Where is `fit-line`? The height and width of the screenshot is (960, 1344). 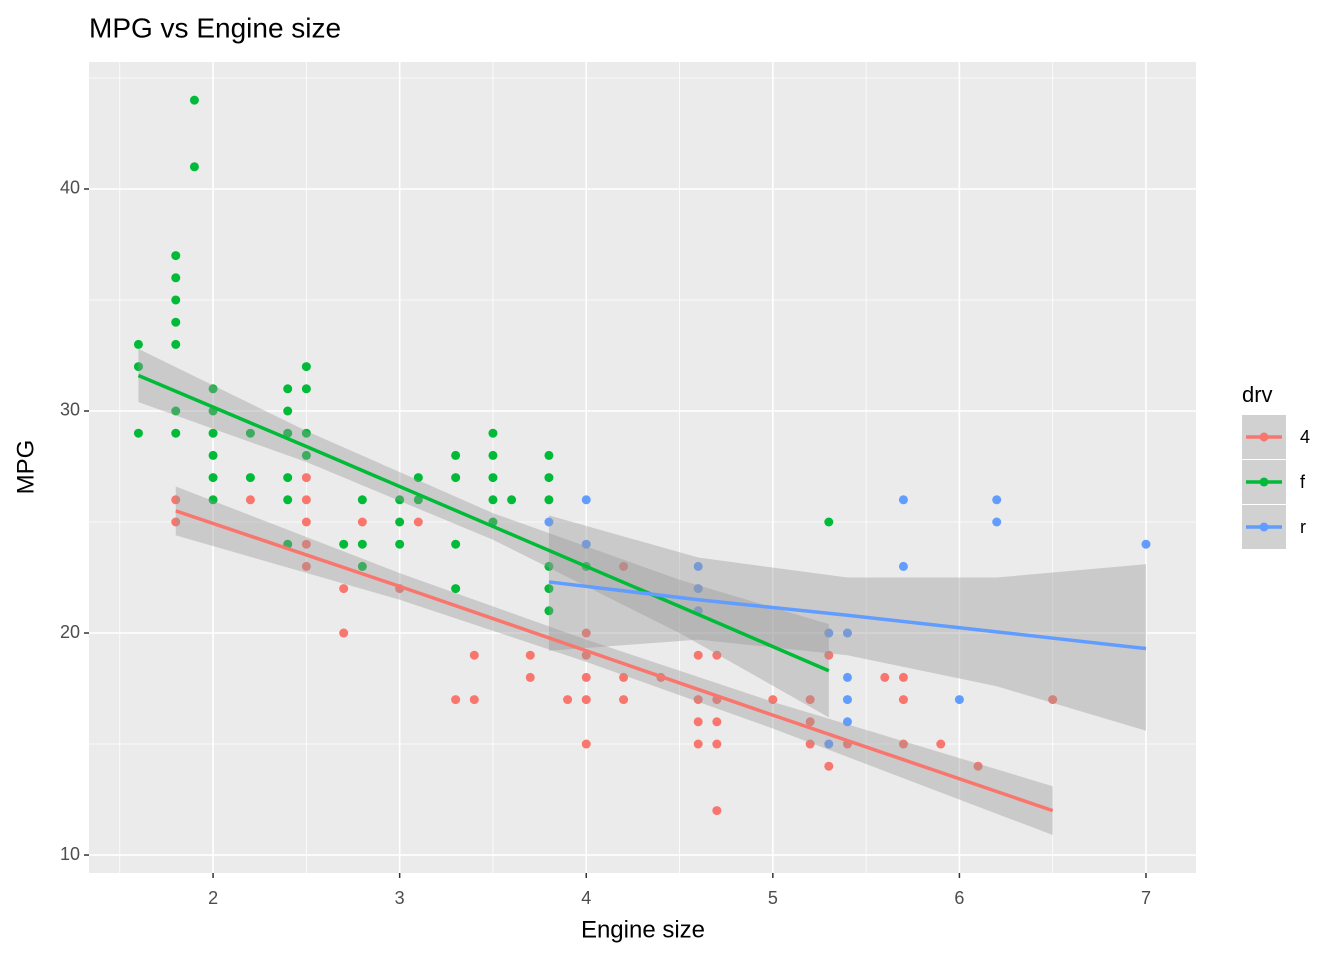 fit-line is located at coordinates (847, 615).